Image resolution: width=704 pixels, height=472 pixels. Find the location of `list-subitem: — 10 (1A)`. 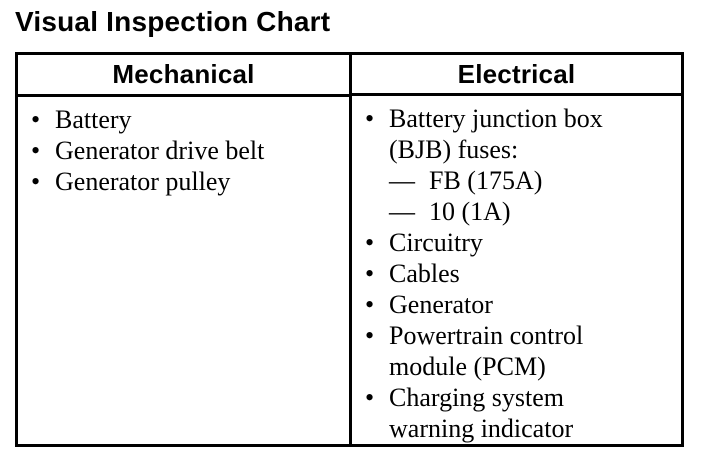

list-subitem: — 10 (1A) is located at coordinates (533, 211).